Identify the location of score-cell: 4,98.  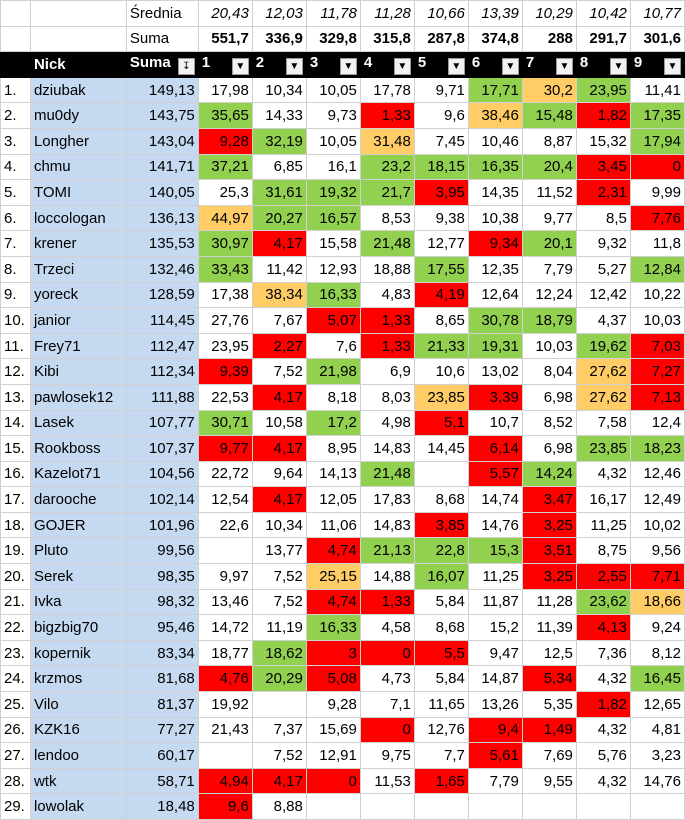
(387, 423).